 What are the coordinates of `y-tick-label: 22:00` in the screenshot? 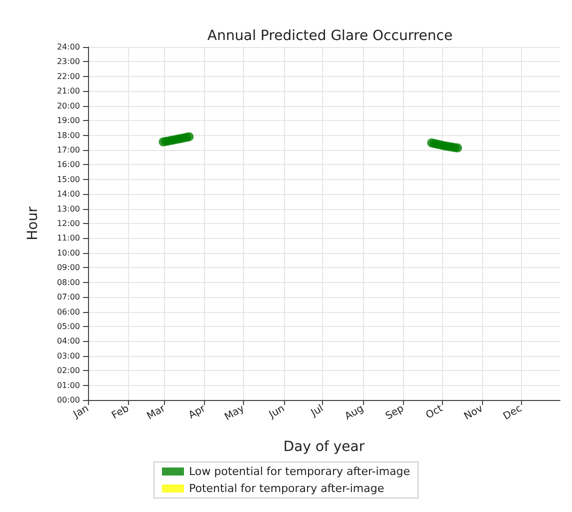 It's located at (68, 76).